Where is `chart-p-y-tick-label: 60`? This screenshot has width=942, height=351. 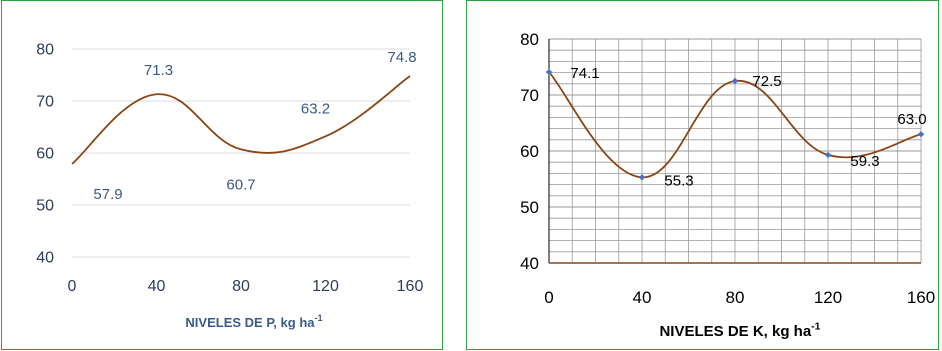 chart-p-y-tick-label: 60 is located at coordinates (45, 154).